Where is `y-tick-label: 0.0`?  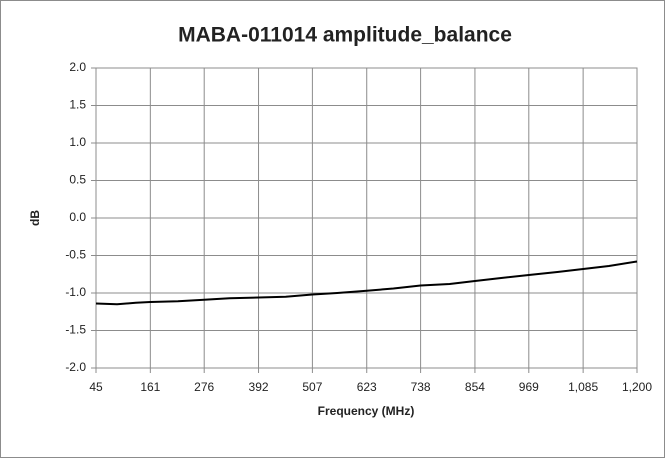 y-tick-label: 0.0 is located at coordinates (77, 217).